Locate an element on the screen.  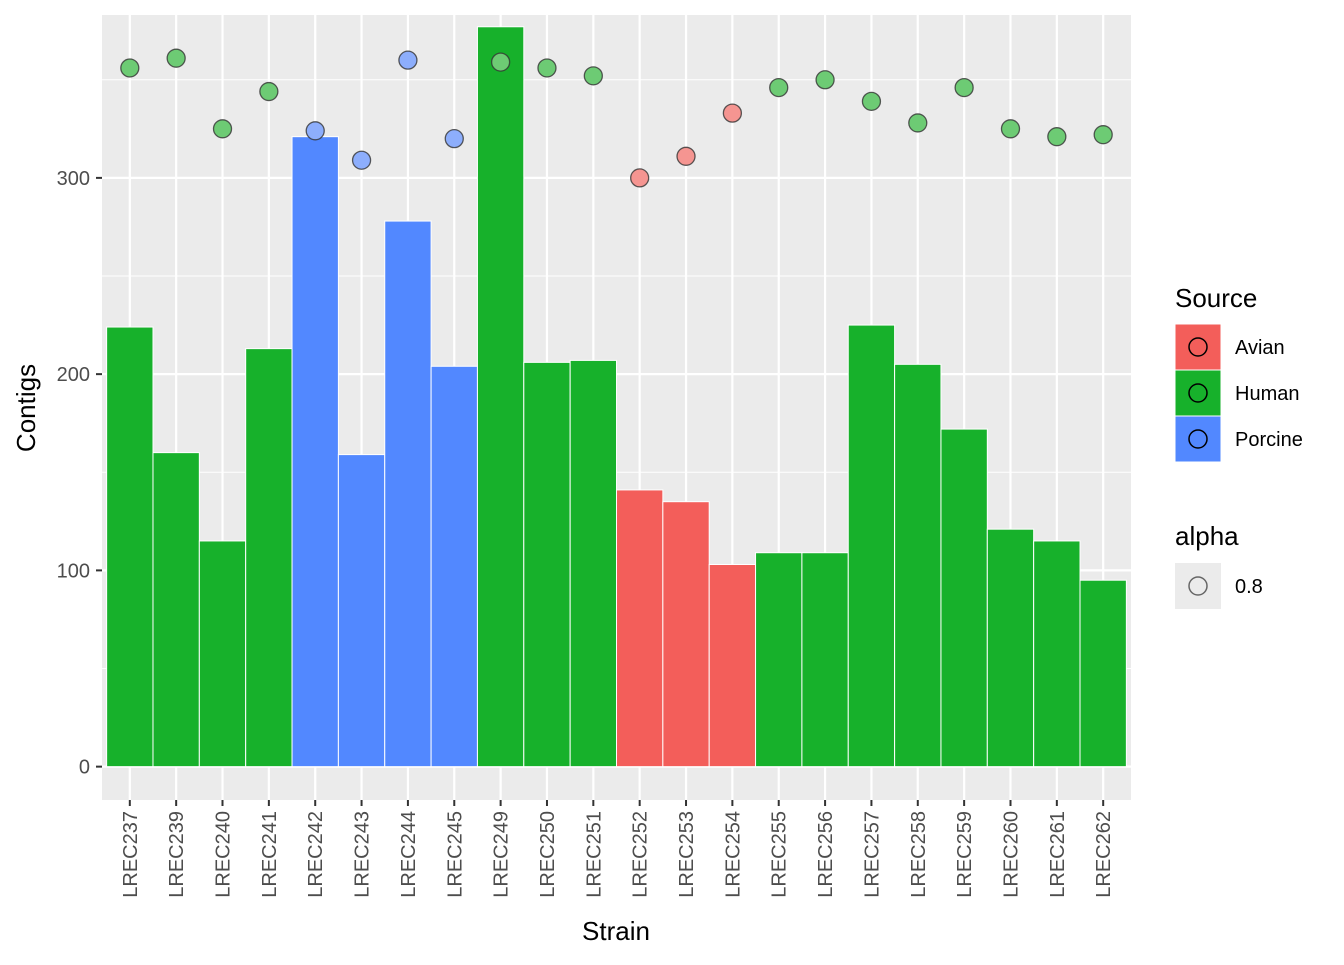
legend-label-alpha: 0.8 is located at coordinates (1249, 587).